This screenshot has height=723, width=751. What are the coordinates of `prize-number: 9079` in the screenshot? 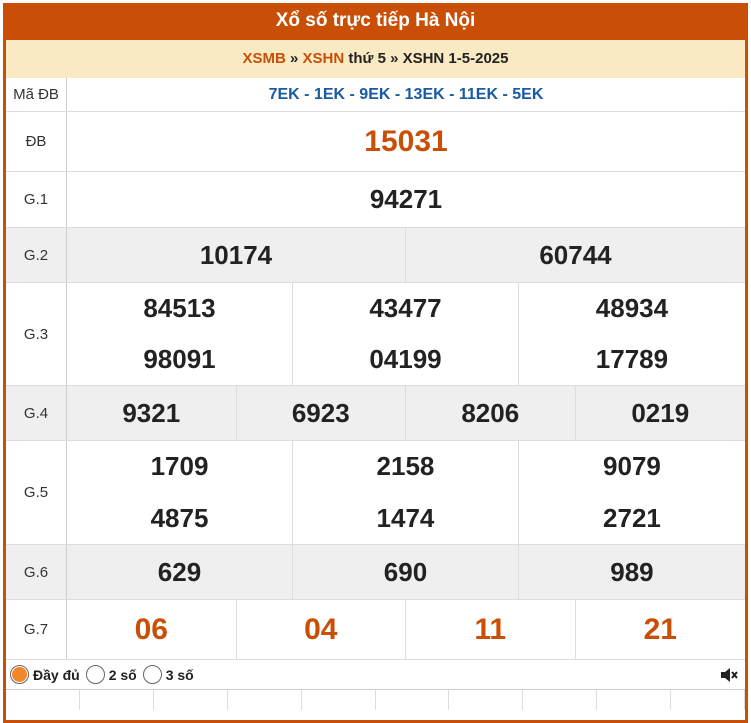 It's located at (632, 466).